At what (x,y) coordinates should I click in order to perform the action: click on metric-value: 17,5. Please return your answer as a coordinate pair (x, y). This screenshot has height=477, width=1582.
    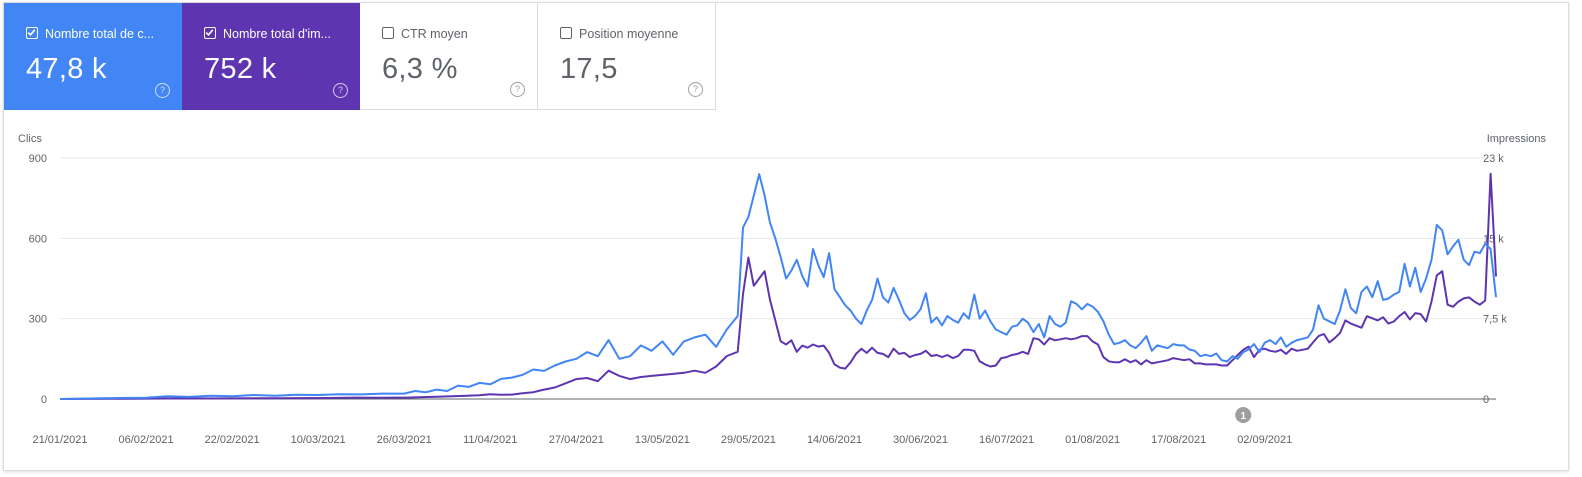
    Looking at the image, I should click on (589, 69).